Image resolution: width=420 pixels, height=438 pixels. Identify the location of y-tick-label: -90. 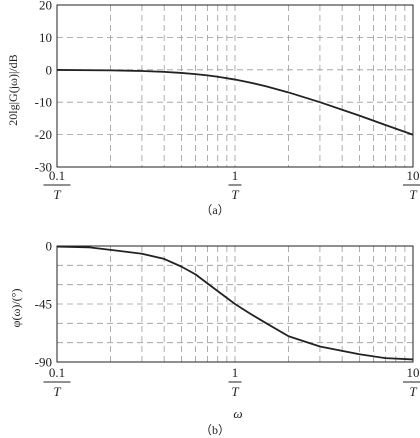
(43, 362).